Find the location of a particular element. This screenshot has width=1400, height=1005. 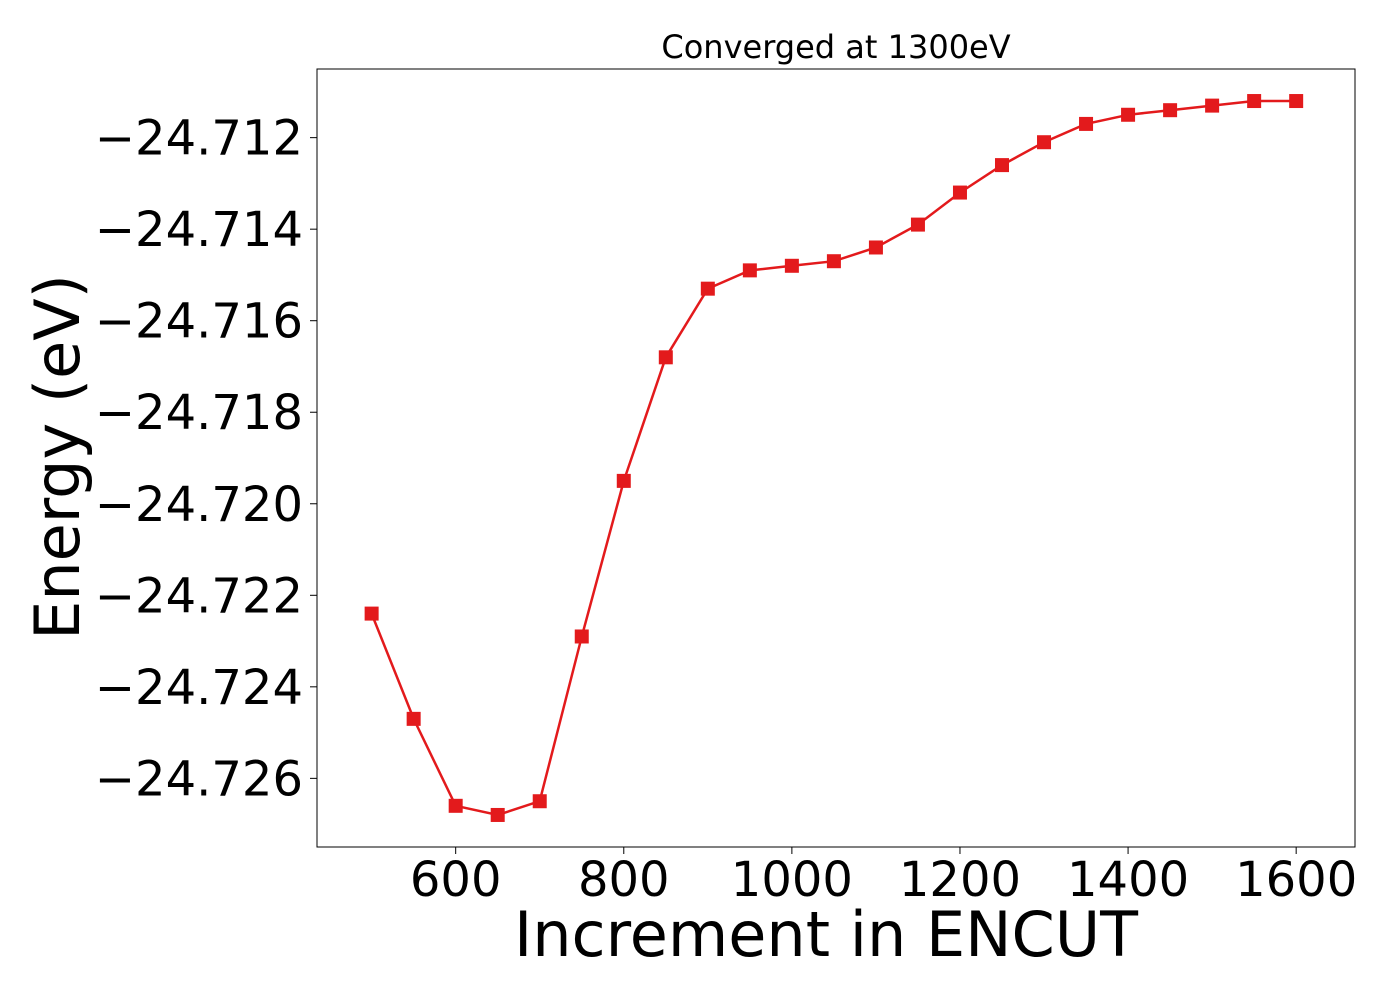

y-tick-label: −24.720 is located at coordinates (199, 505).